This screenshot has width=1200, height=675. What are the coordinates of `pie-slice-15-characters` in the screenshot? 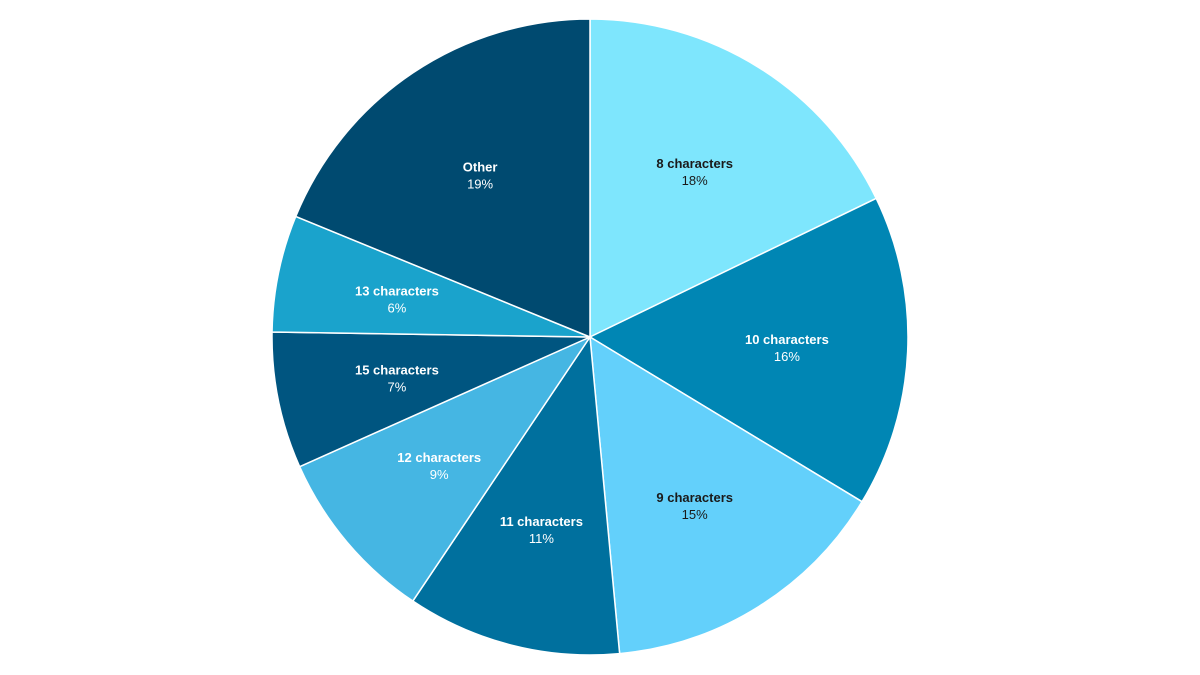 It's located at (431, 399).